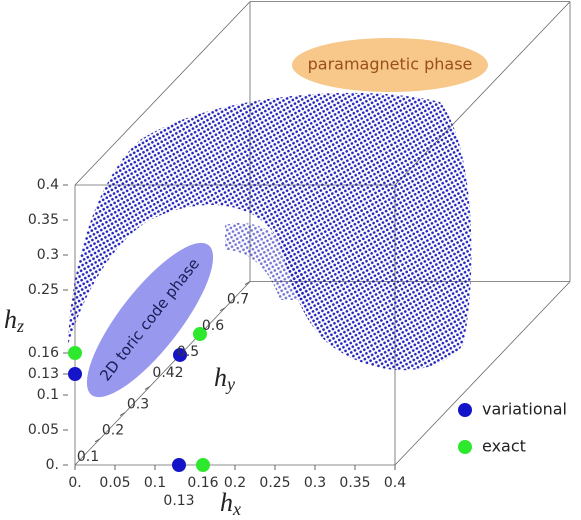  I want to click on x-axis-label: hx, so click(230, 503).